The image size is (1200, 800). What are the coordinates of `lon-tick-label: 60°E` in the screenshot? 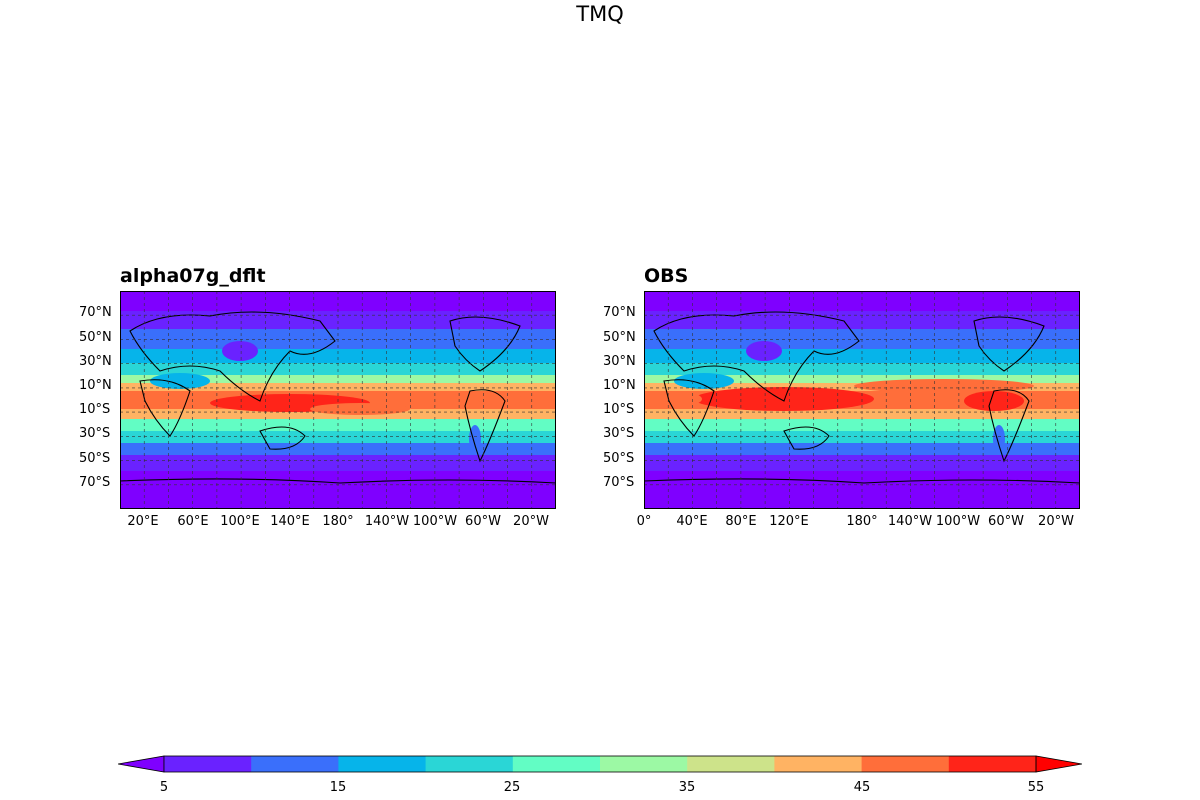 It's located at (193, 521).